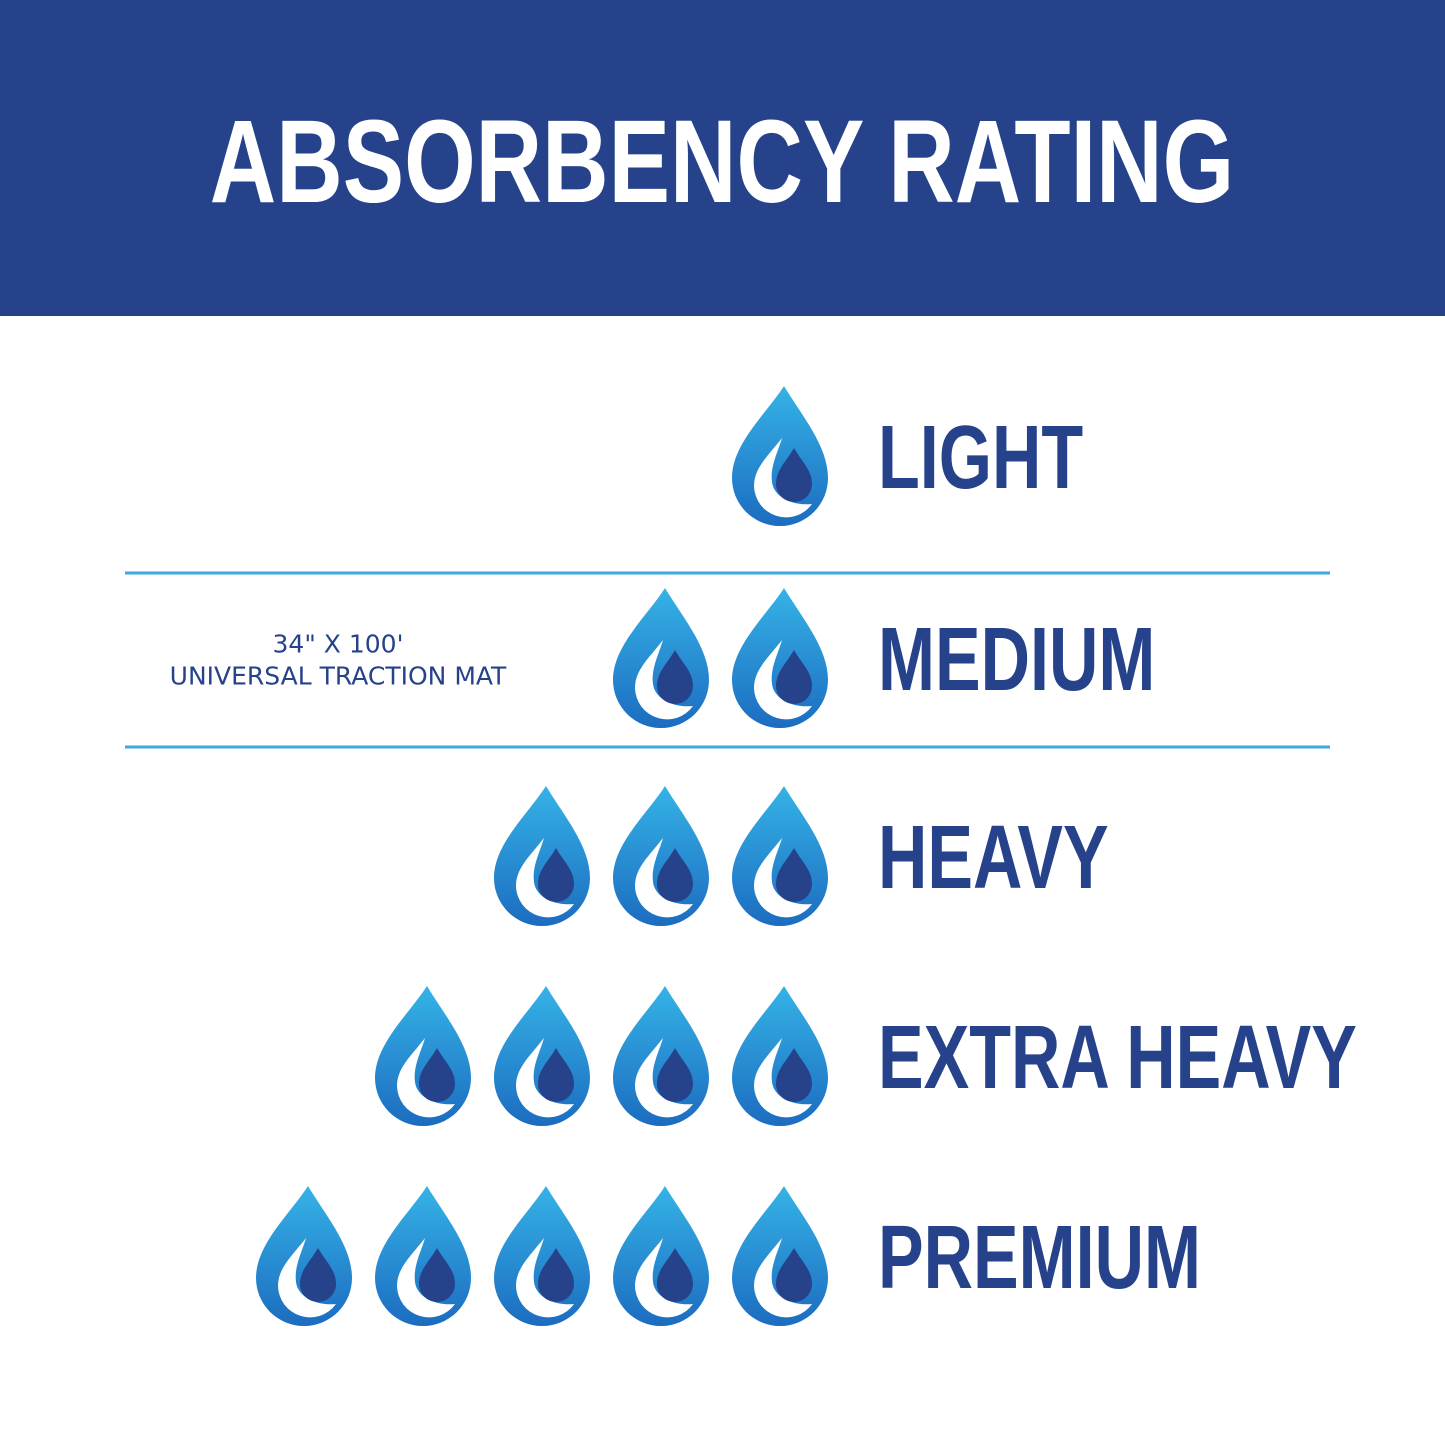 This screenshot has width=1445, height=1445. What do you see at coordinates (338, 676) in the screenshot?
I see `product-note: UNIVERSAL TRACTION MAT` at bounding box center [338, 676].